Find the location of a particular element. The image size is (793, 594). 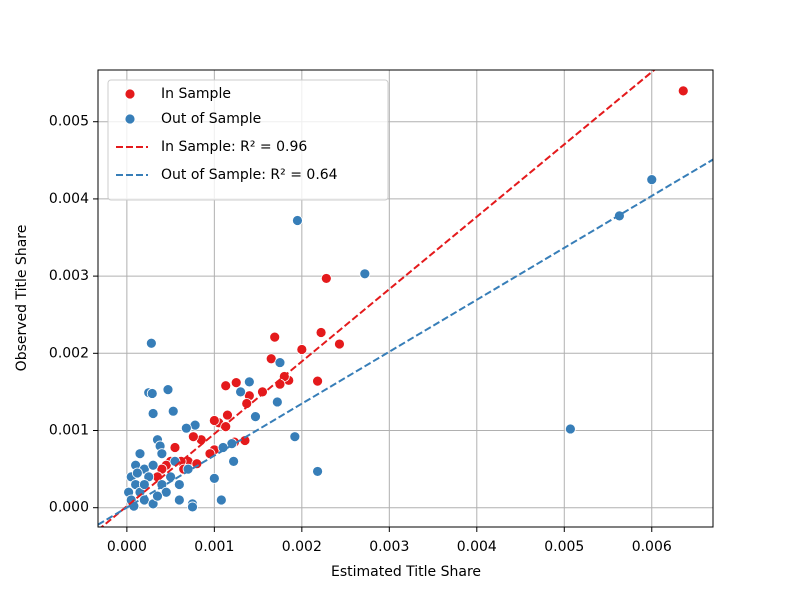

x-tick-label: 0.001 is located at coordinates (214, 547).